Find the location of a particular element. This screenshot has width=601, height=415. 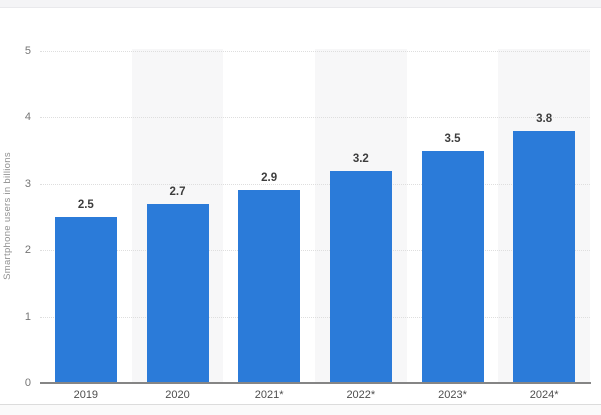

bar-value-label: 2.5 is located at coordinates (85, 205).